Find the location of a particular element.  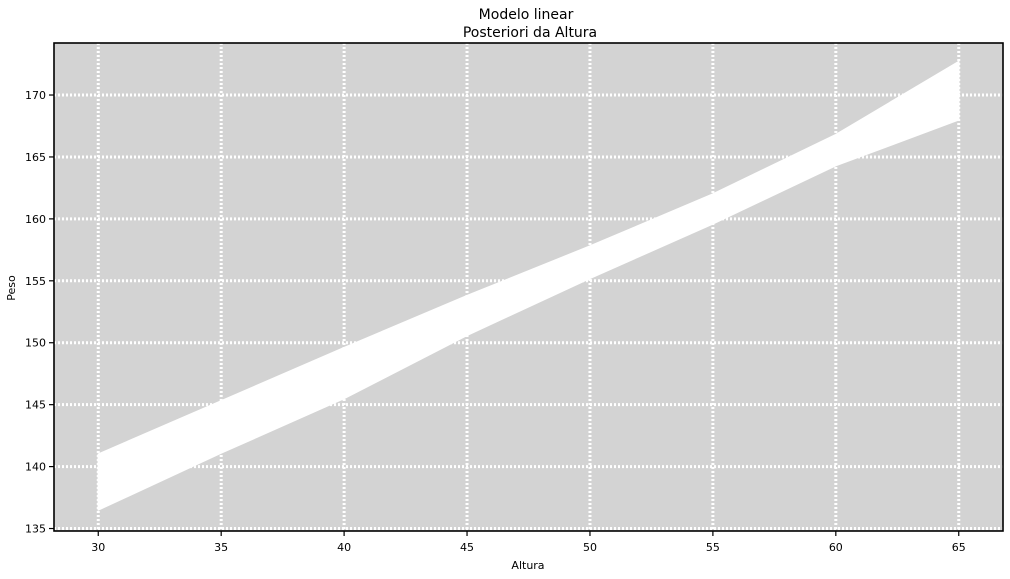

x-tick-label: 60 is located at coordinates (836, 547).